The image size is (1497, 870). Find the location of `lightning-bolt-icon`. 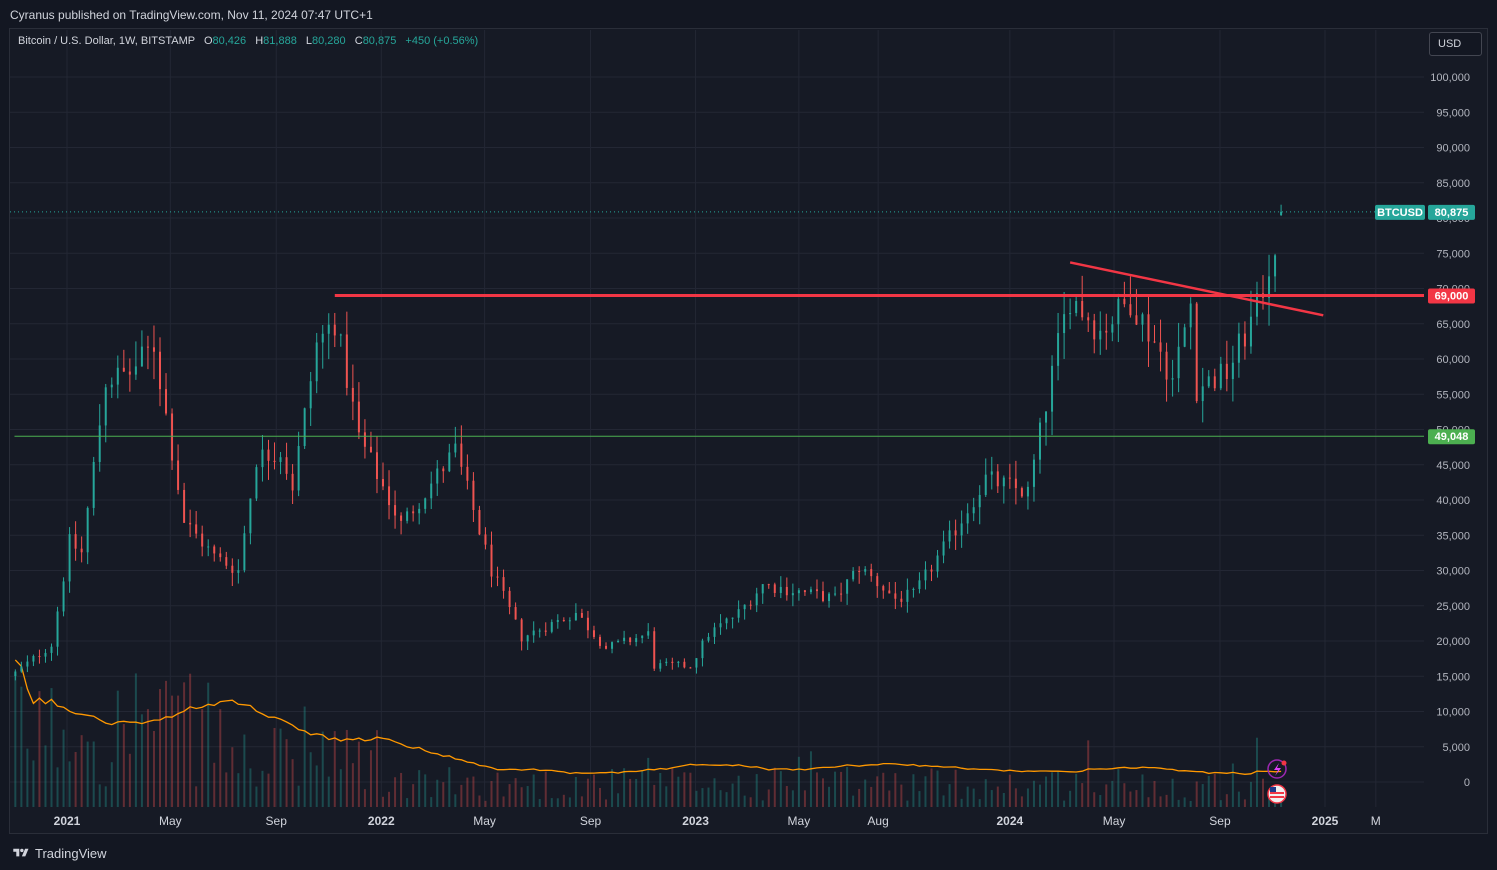

lightning-bolt-icon is located at coordinates (1277, 769).